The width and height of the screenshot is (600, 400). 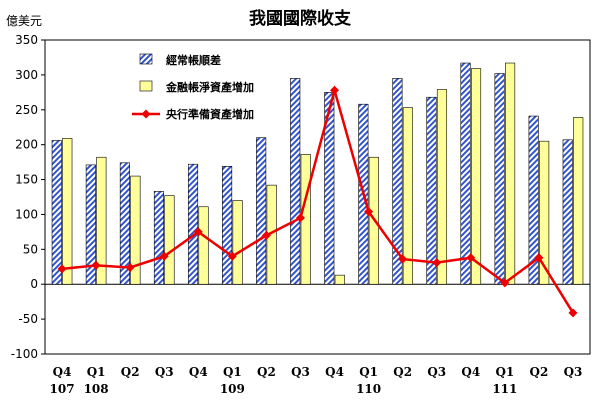 What do you see at coordinates (62, 389) in the screenshot?
I see `x-year-label: 107` at bounding box center [62, 389].